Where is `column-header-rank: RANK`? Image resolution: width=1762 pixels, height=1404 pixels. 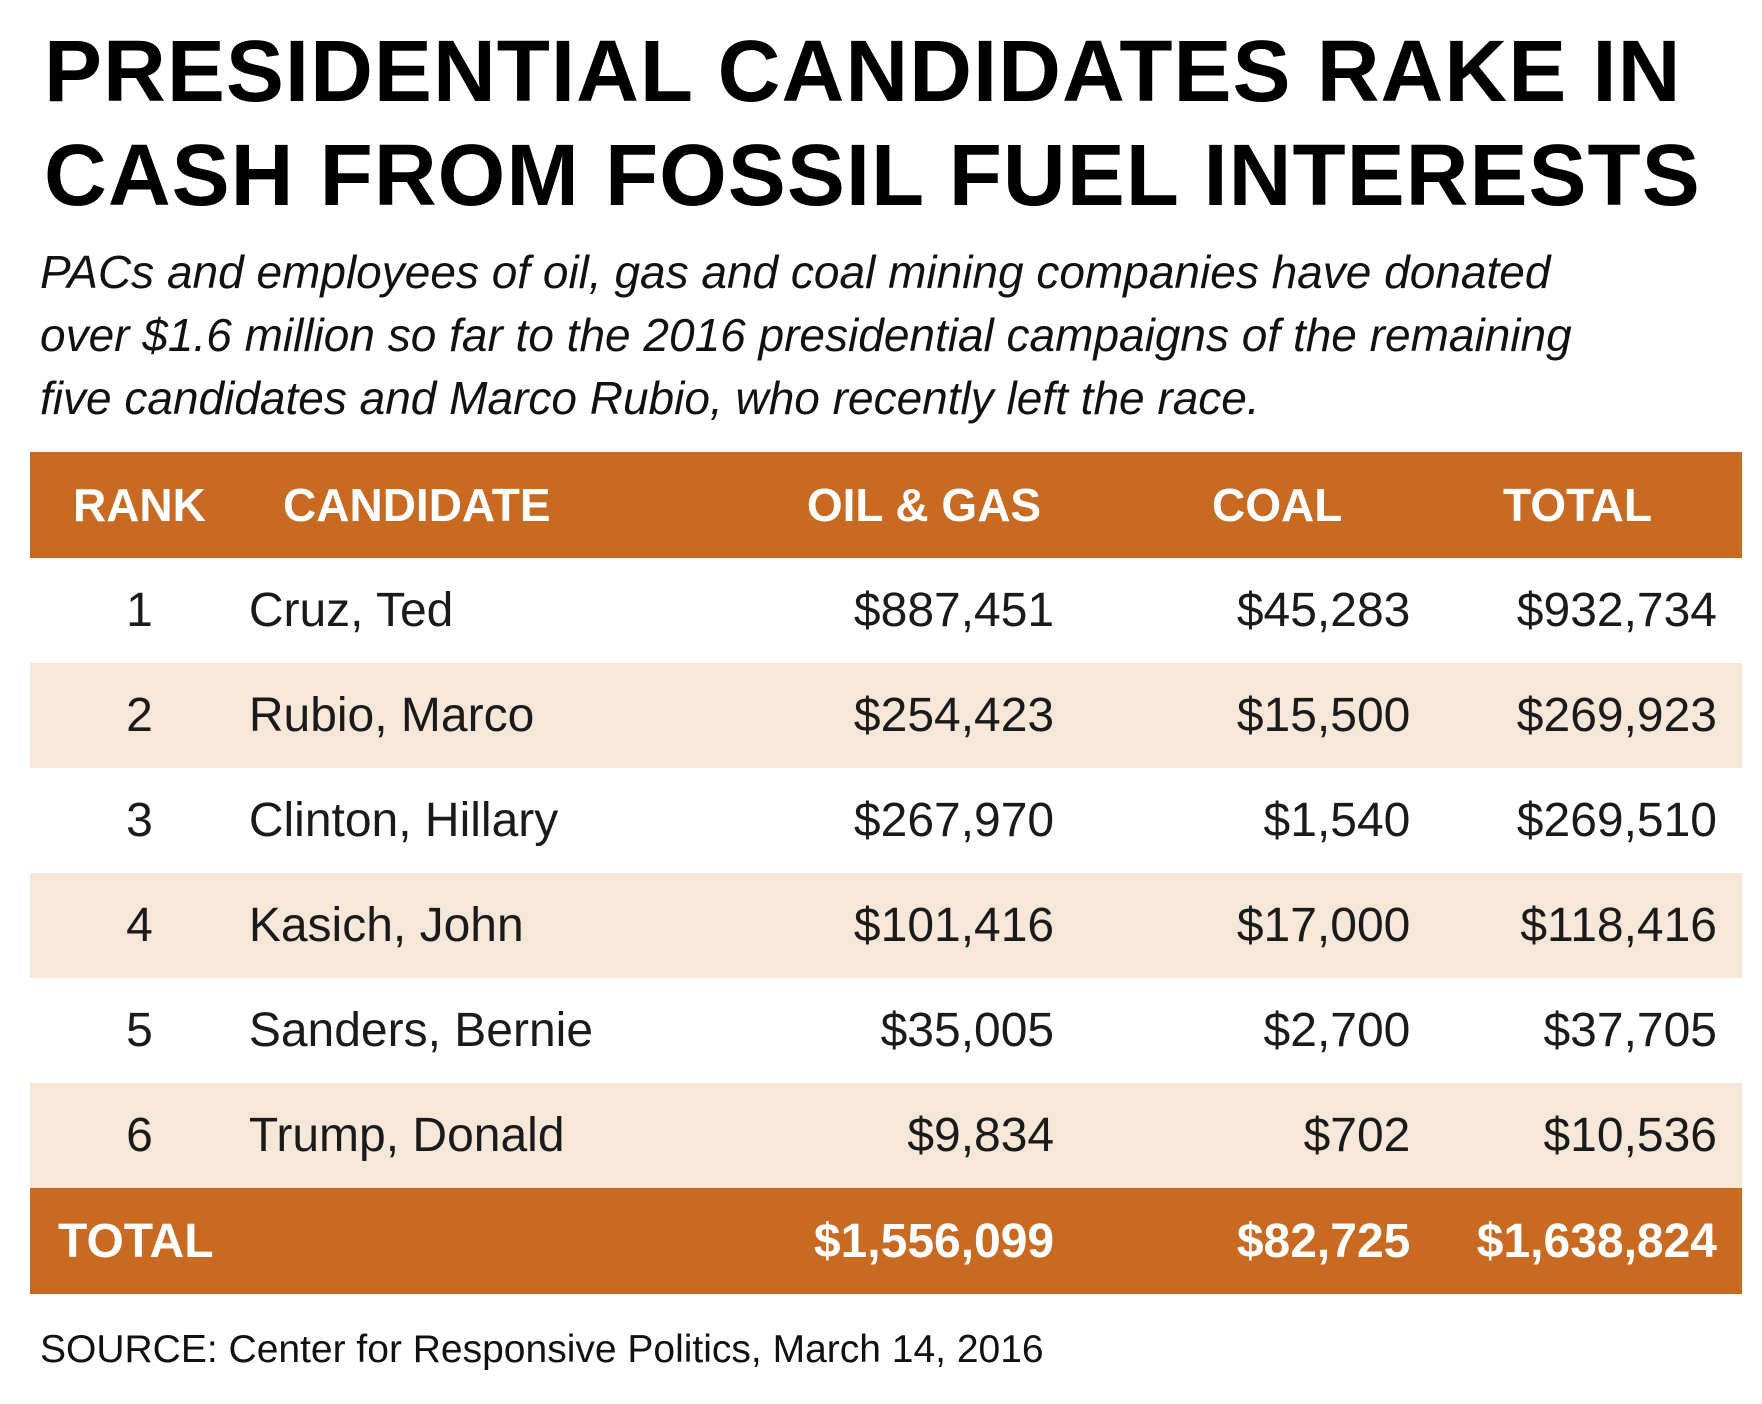 column-header-rank: RANK is located at coordinates (139, 505).